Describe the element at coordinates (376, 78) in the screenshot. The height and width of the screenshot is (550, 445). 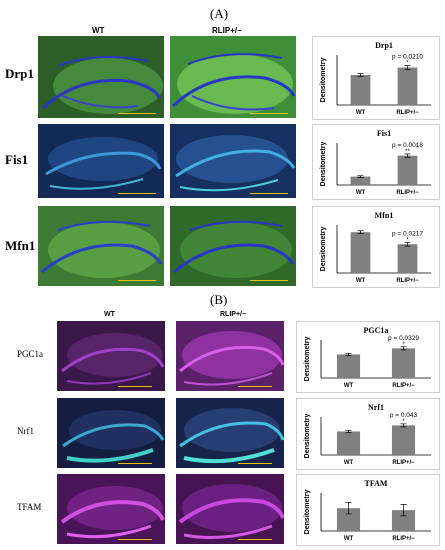
I see `chart-drp1: Drp1 Densitometry WT RLIP+/− p = 0.0210 *` at that location.